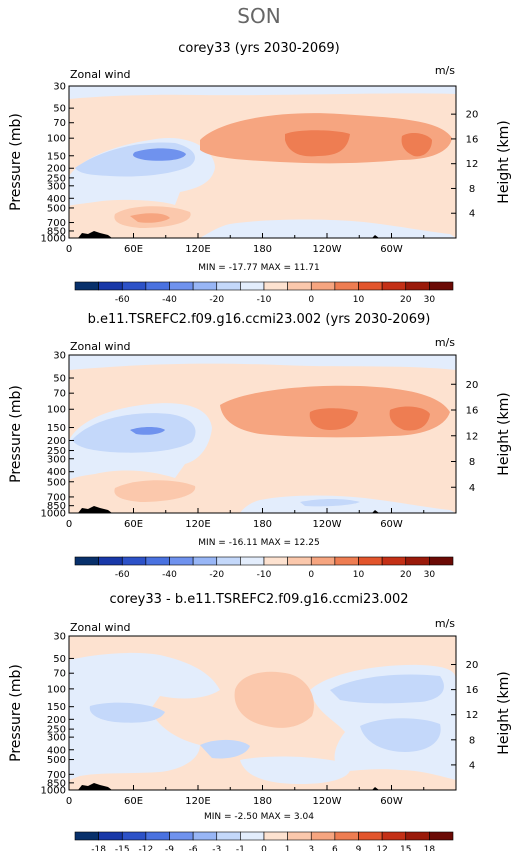 The height and width of the screenshot is (851, 519). What do you see at coordinates (56, 783) in the screenshot?
I see `panel-3-ytick-label: 850` at bounding box center [56, 783].